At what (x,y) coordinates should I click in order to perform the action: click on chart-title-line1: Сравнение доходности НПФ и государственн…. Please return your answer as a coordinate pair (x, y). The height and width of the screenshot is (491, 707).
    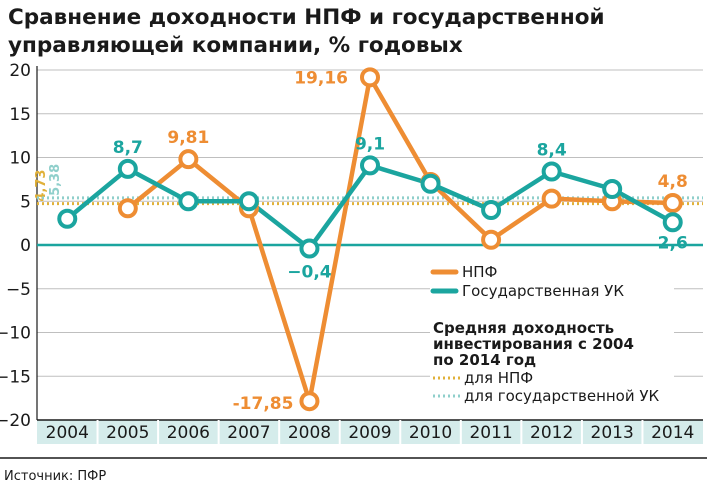
    Looking at the image, I should click on (306, 17).